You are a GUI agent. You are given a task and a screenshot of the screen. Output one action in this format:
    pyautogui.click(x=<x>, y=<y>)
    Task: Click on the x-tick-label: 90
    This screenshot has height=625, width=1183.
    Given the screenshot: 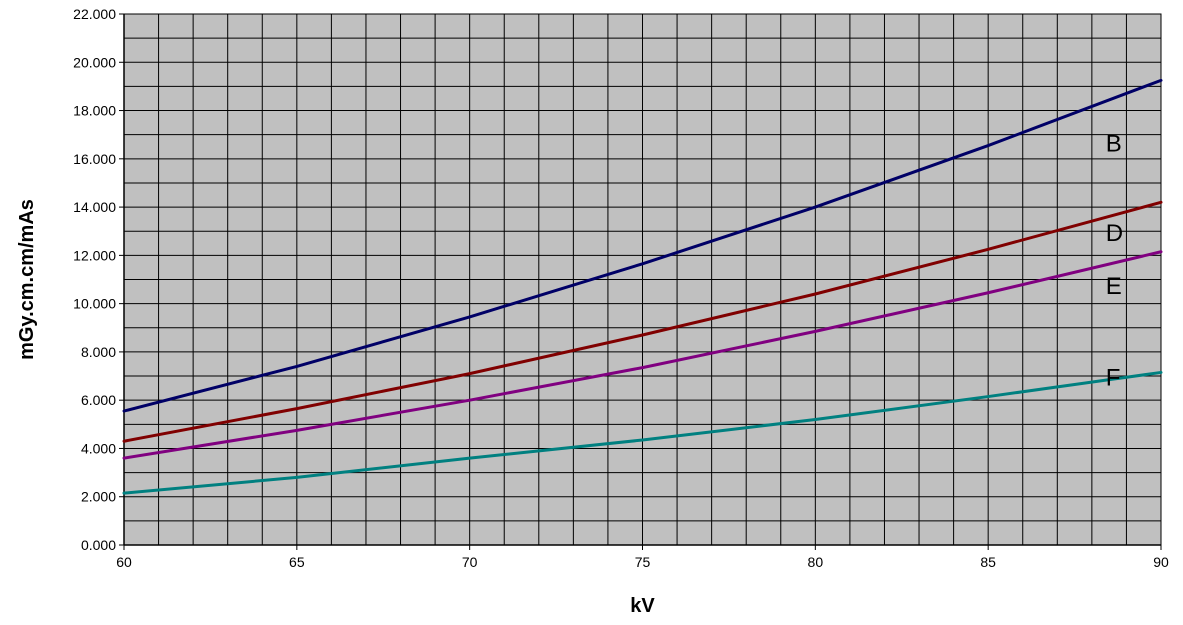 What is the action you would take?
    pyautogui.click(x=1161, y=562)
    